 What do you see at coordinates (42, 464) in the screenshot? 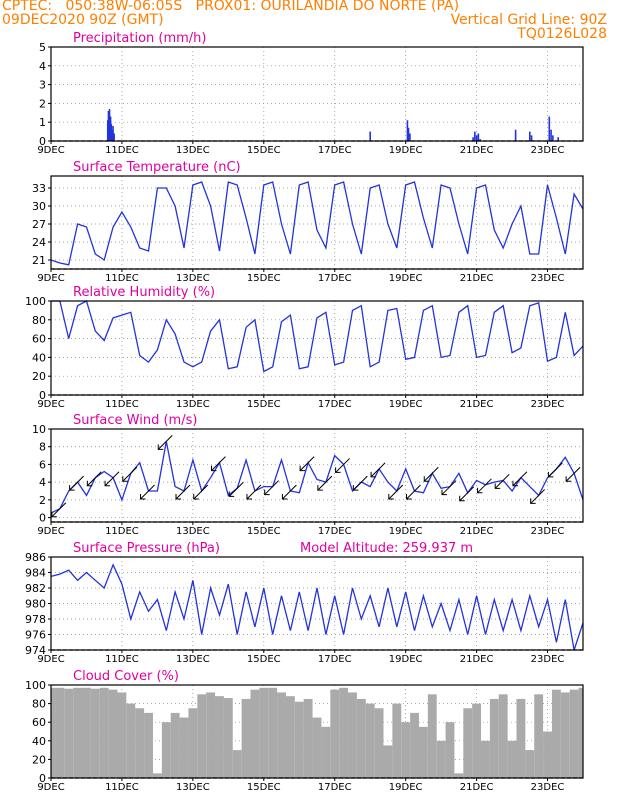
I see `y-tick-label: 6` at bounding box center [42, 464].